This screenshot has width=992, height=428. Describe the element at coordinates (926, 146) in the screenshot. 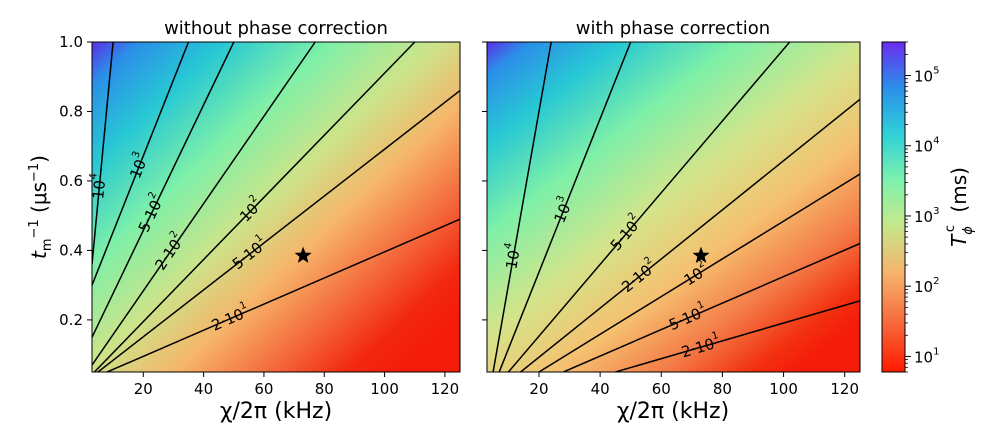

I see `colorbar-tick-label: 10⁴` at that location.